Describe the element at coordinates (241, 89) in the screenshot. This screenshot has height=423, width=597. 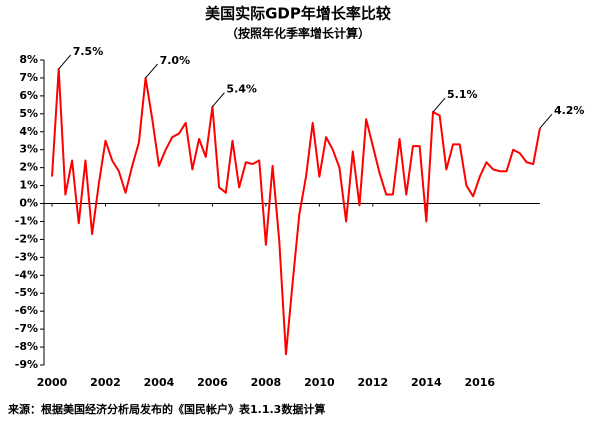
I see `annotation-label: 5.4%` at that location.